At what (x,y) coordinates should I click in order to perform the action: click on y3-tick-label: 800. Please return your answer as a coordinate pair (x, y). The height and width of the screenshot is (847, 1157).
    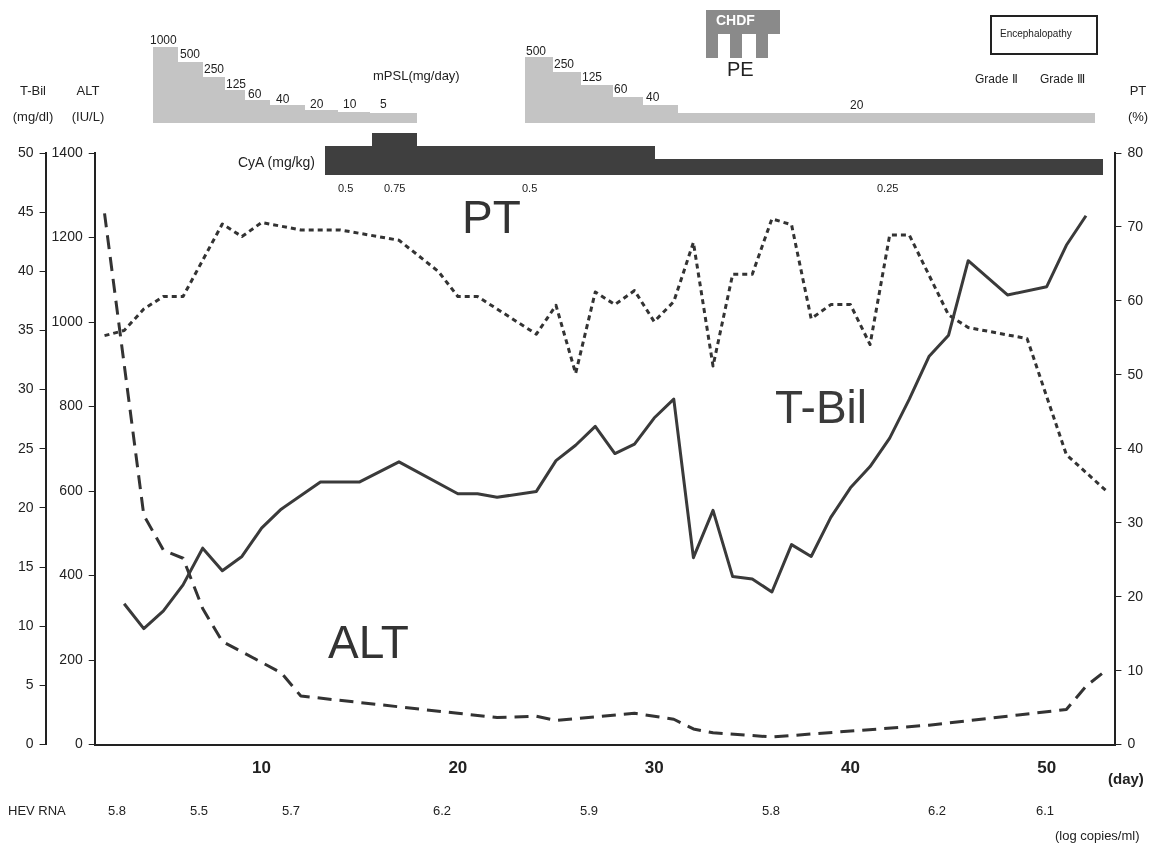
    Looking at the image, I should click on (71, 405).